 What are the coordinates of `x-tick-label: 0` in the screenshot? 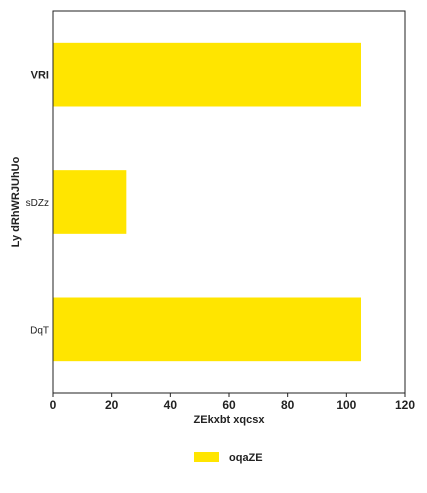 It's located at (53, 405).